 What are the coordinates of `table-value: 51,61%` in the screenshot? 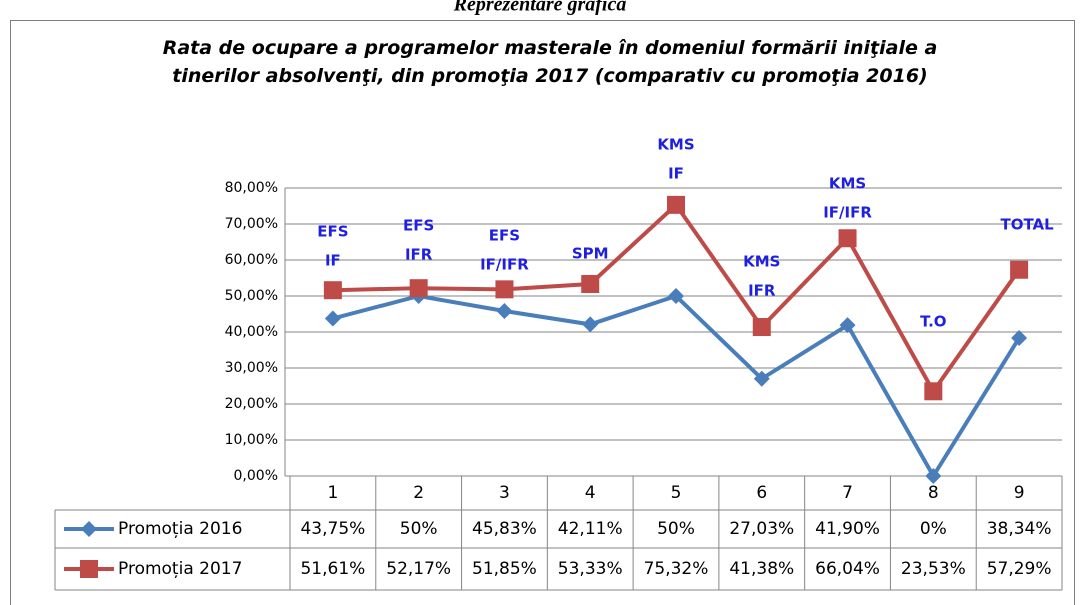 It's located at (332, 569).